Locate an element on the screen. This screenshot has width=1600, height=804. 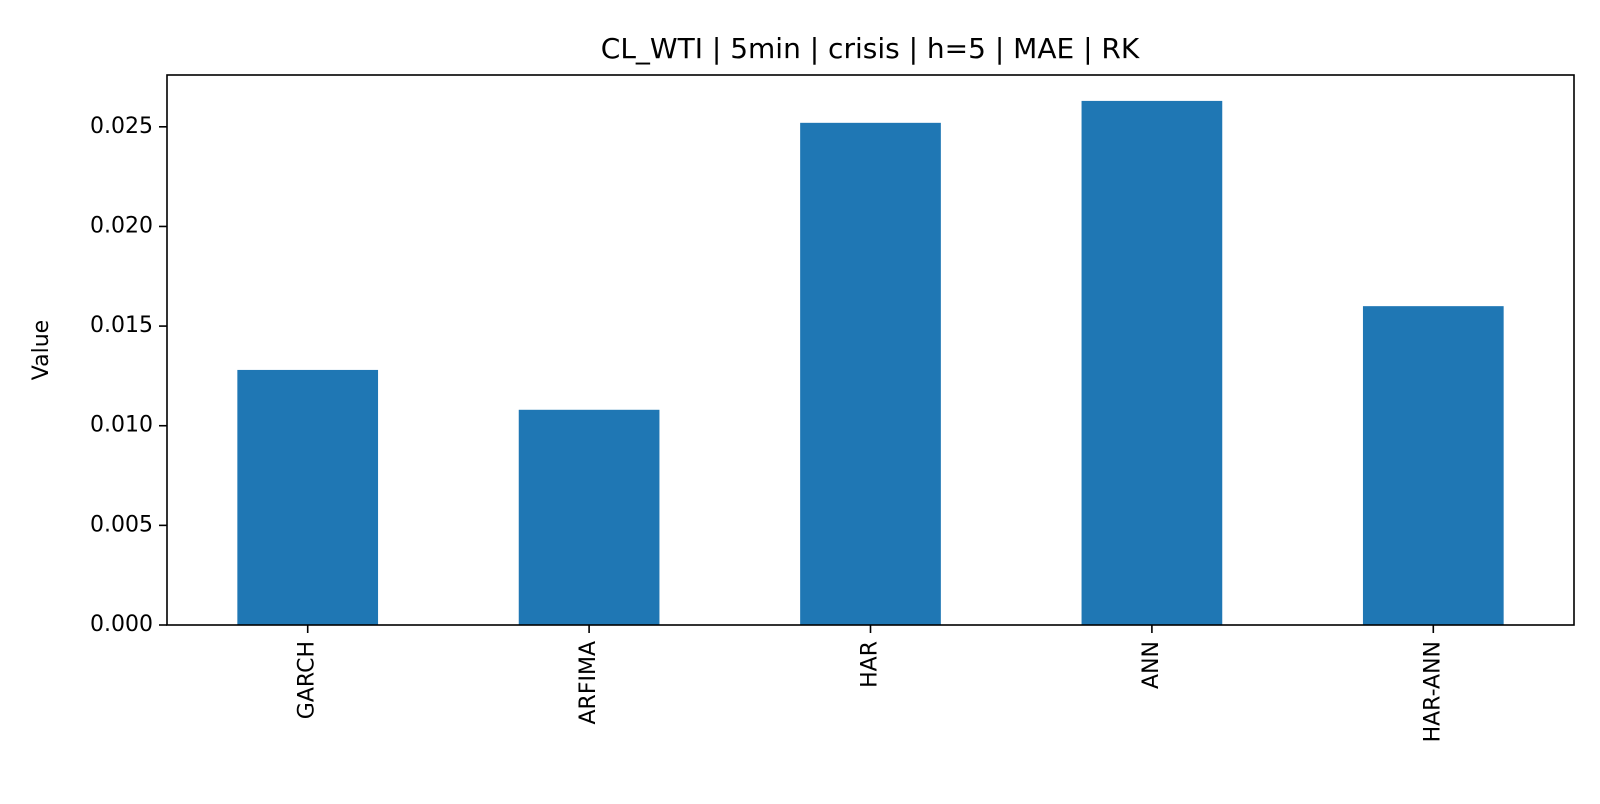
bar-har is located at coordinates (870, 374).